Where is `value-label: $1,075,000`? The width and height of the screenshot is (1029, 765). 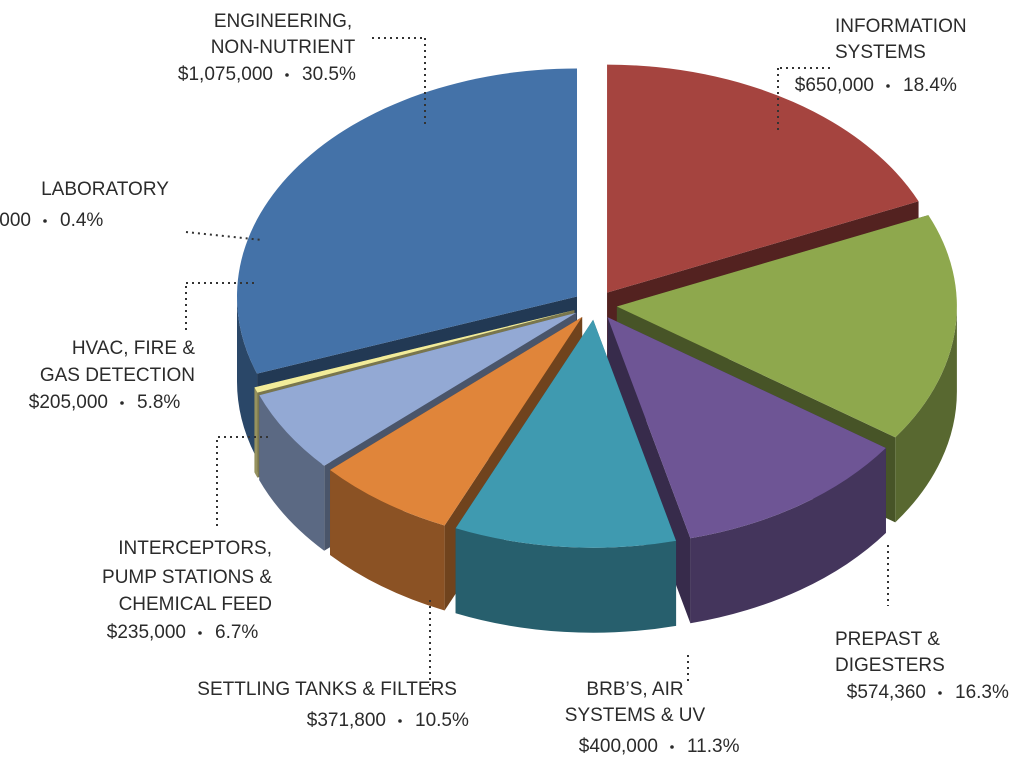 value-label: $1,075,000 is located at coordinates (225, 74).